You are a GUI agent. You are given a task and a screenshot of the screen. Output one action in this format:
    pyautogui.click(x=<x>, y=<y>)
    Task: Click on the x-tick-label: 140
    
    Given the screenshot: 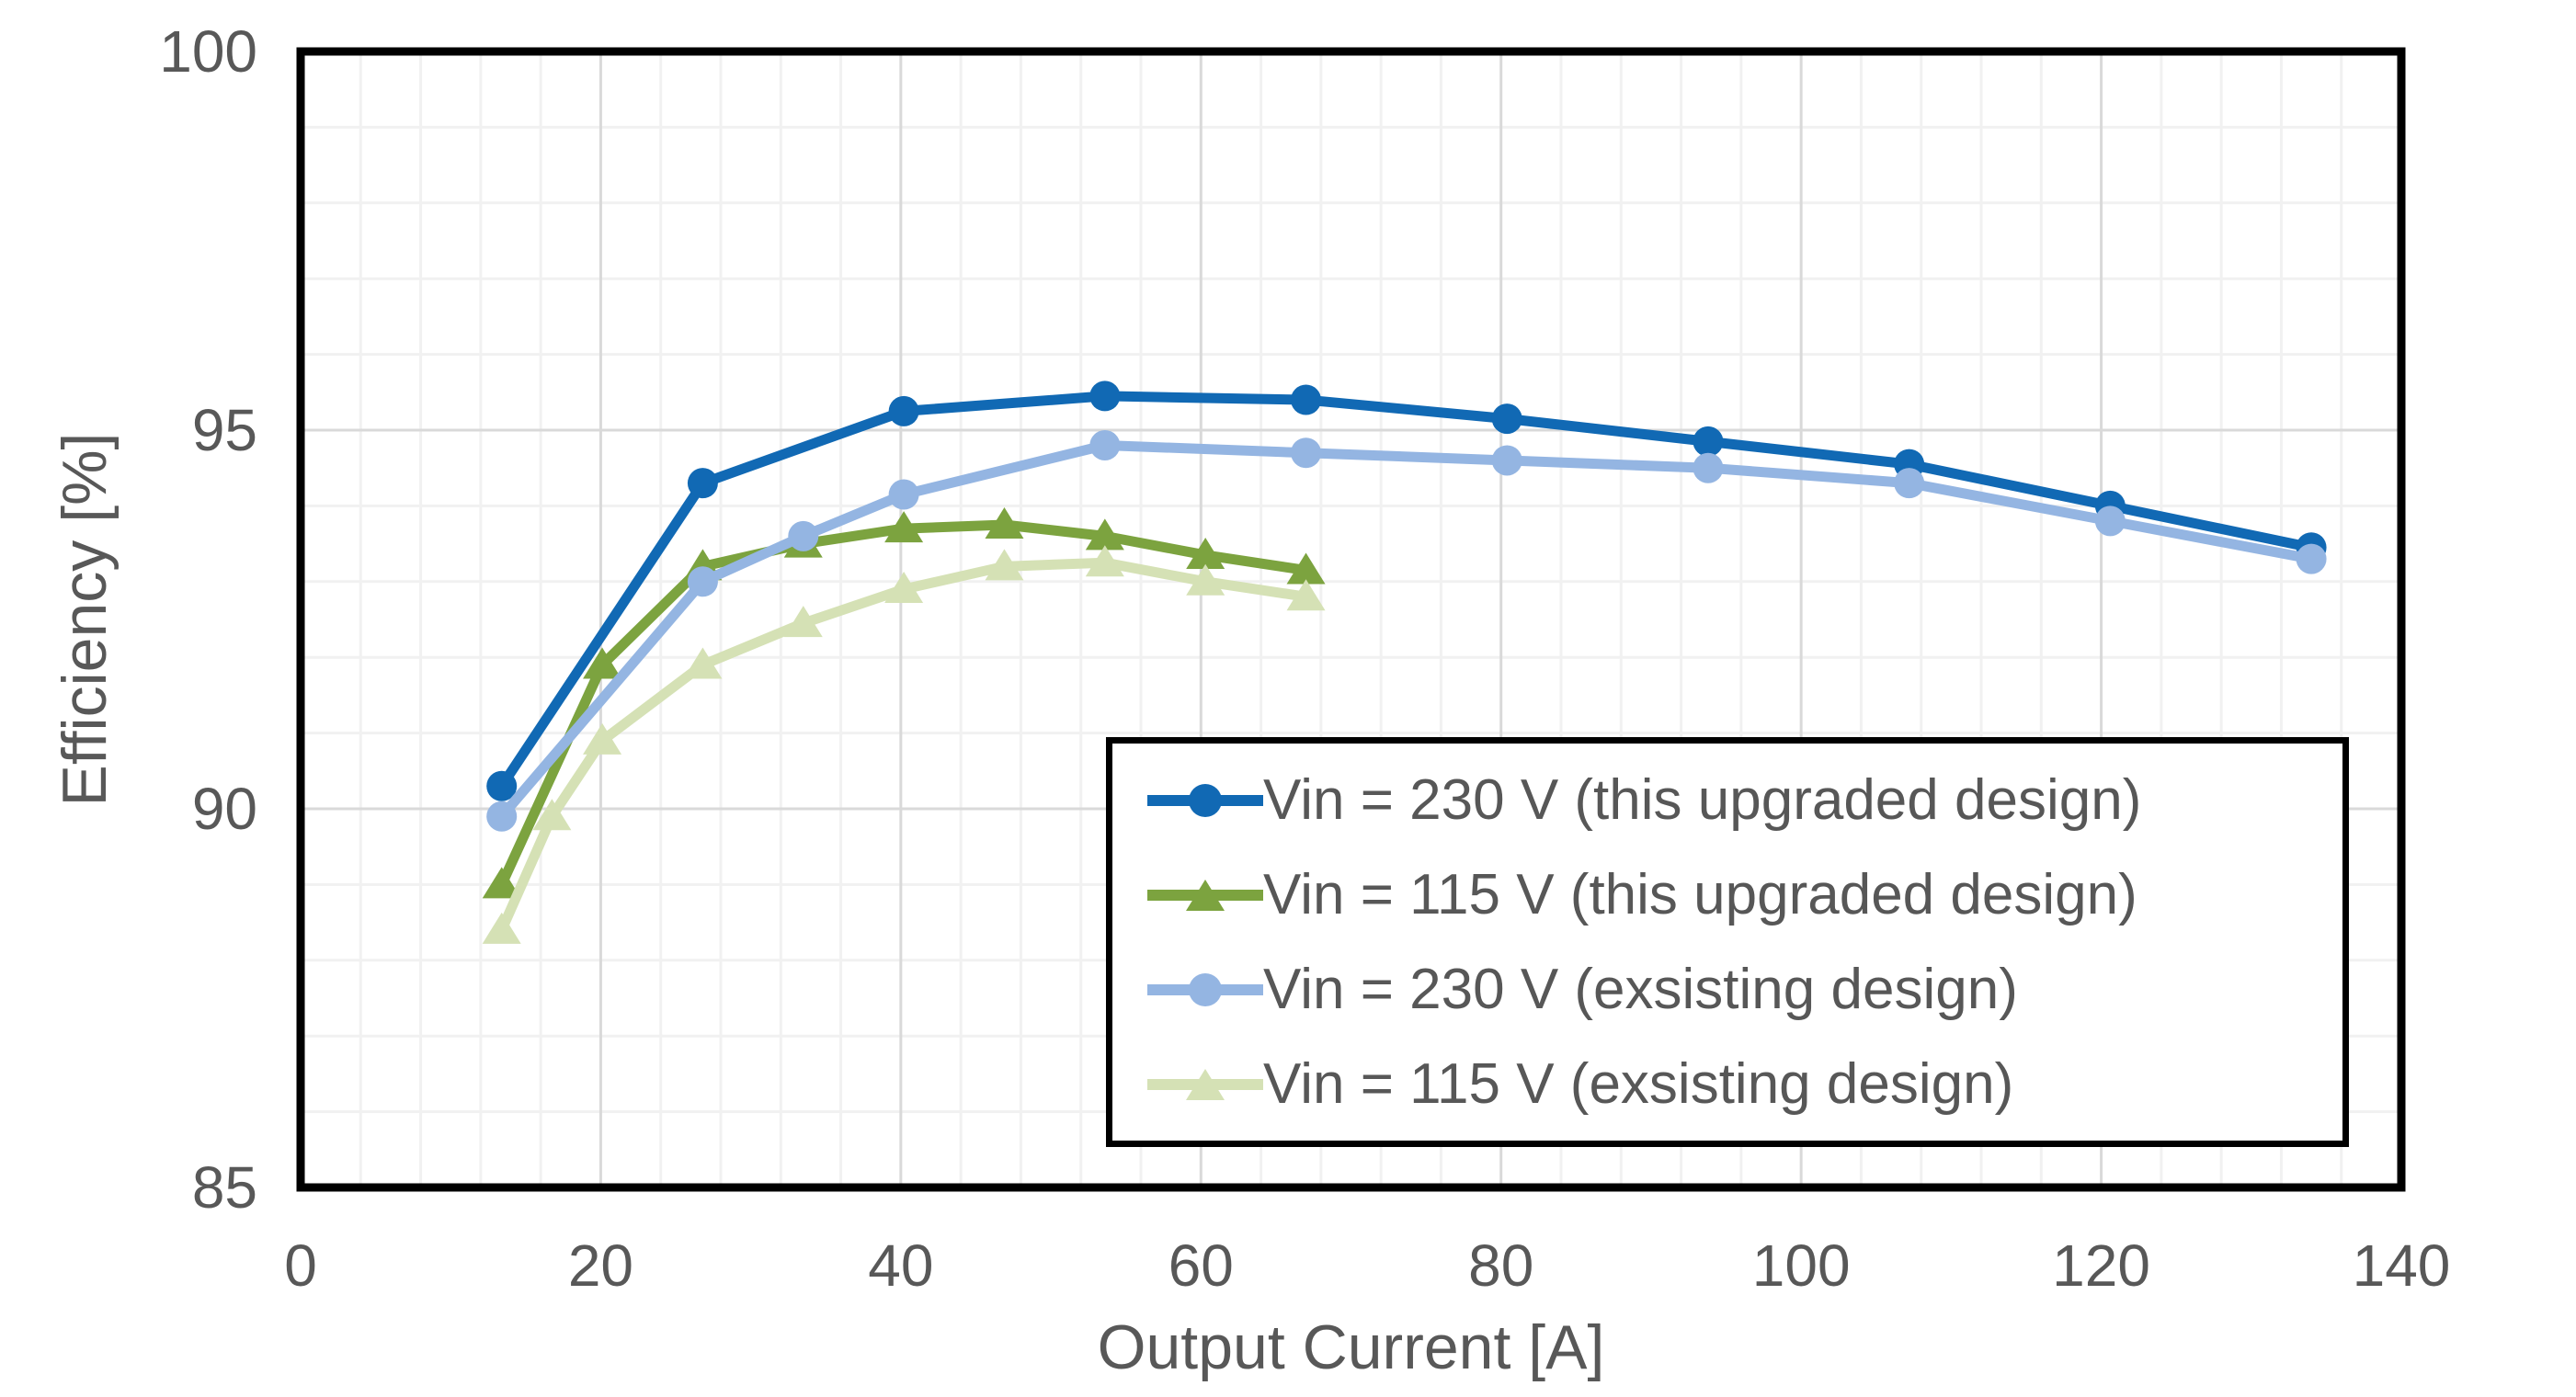 What is the action you would take?
    pyautogui.click(x=2401, y=1265)
    